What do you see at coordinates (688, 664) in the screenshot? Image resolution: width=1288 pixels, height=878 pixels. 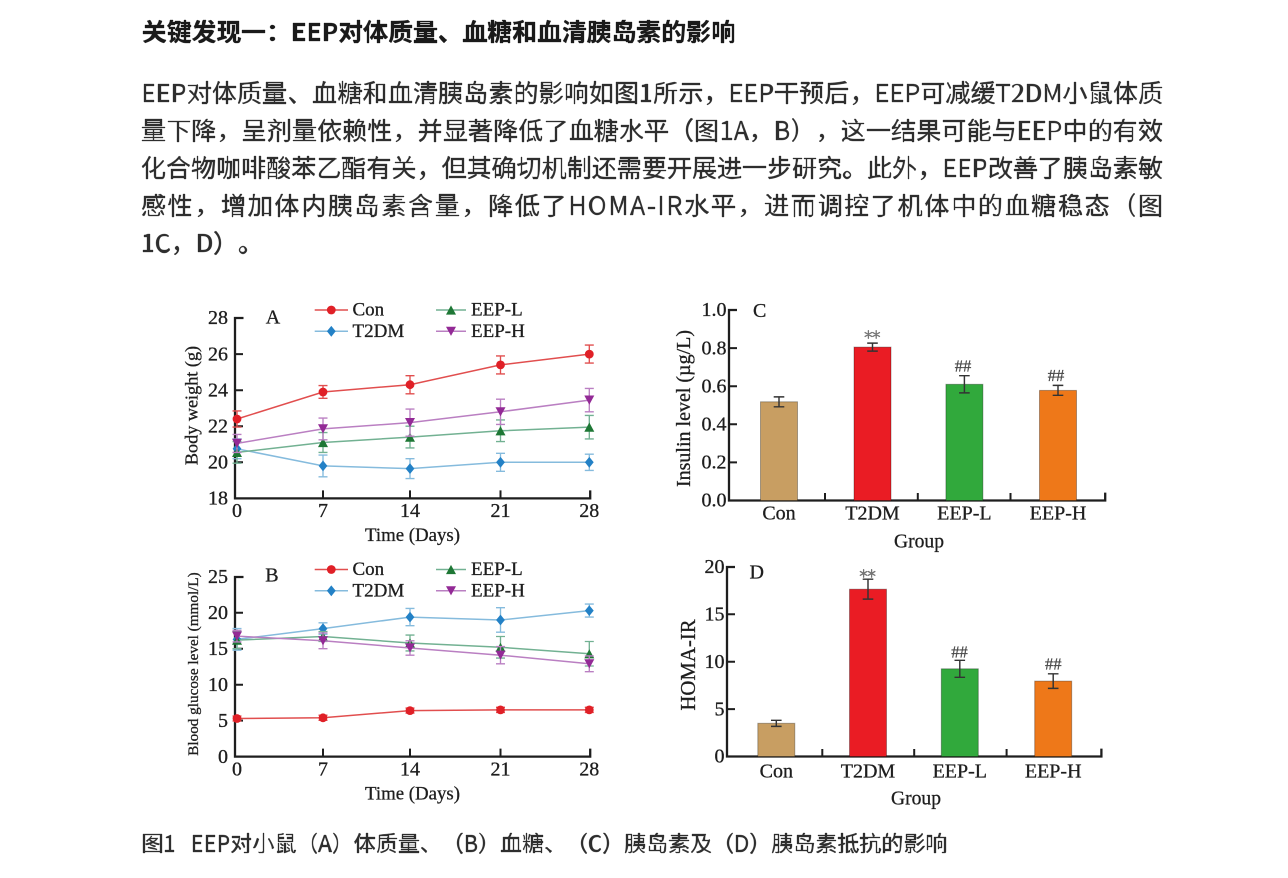 I see `svg-text: HOMA-IR` at bounding box center [688, 664].